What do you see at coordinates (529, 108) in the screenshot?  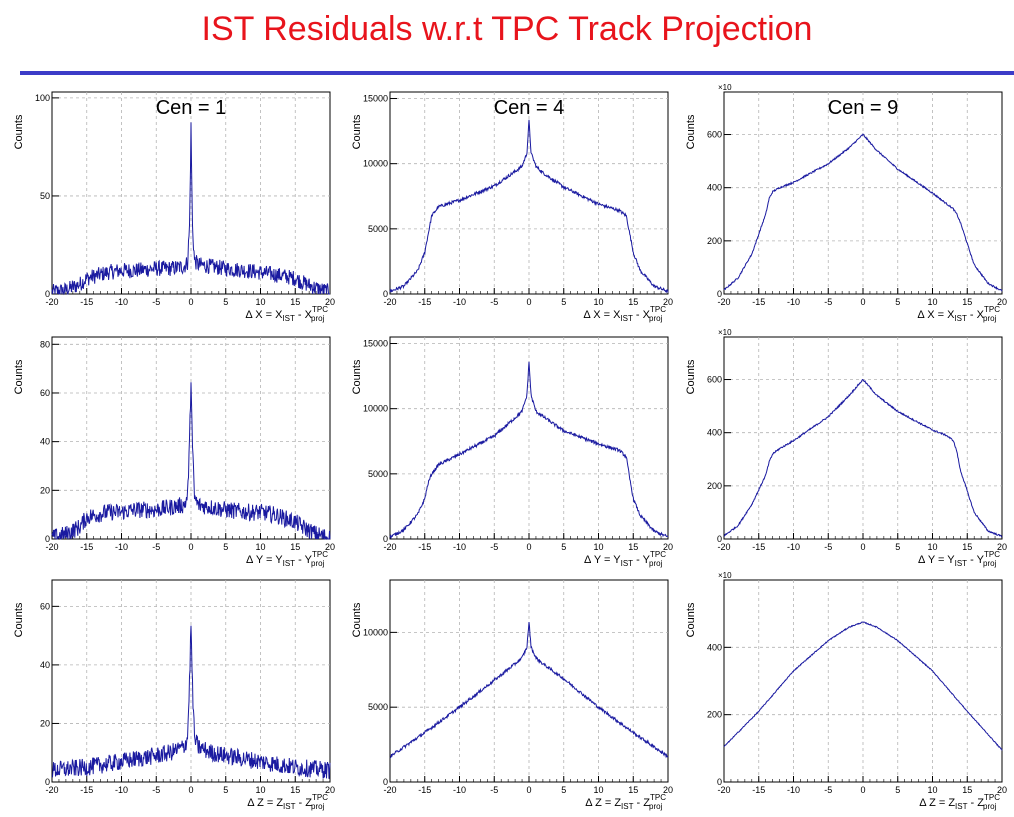 I see `centrality-label: Cen = 4` at bounding box center [529, 108].